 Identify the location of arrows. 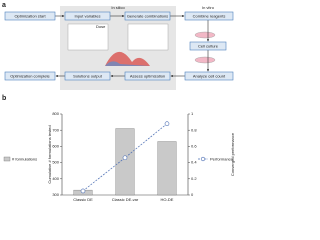
(132, 46).